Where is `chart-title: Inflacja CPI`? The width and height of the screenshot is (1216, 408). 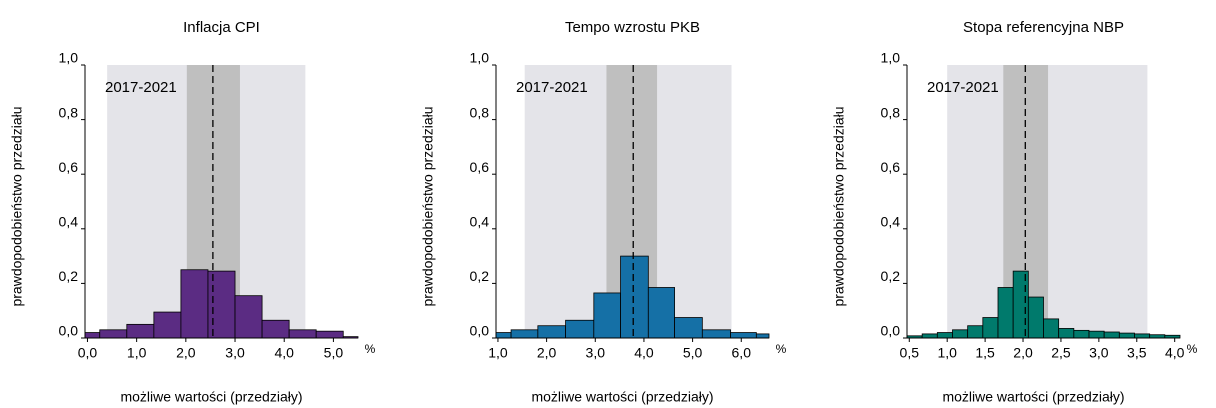 chart-title: Inflacja CPI is located at coordinates (221, 27).